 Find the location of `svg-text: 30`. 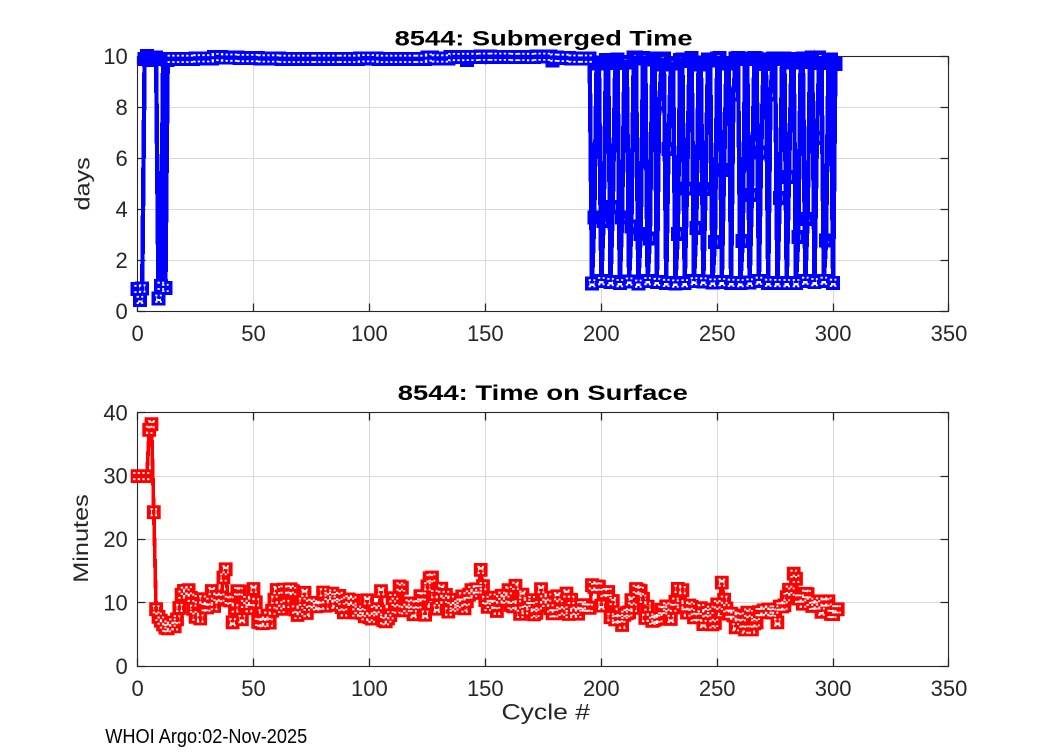

svg-text: 30 is located at coordinates (115, 476).